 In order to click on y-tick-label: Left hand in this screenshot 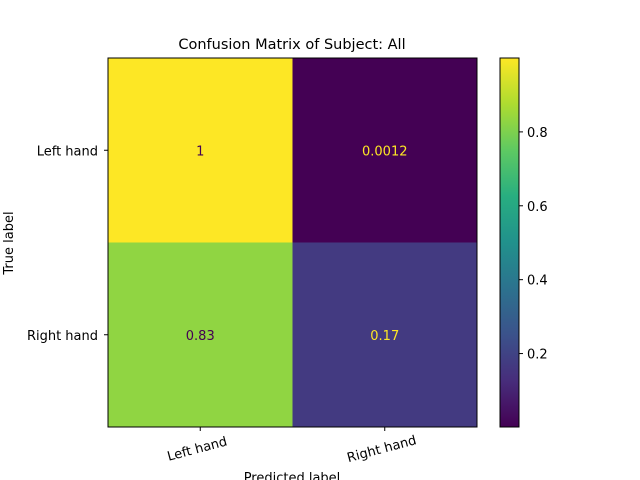, I will do `click(67, 151)`.